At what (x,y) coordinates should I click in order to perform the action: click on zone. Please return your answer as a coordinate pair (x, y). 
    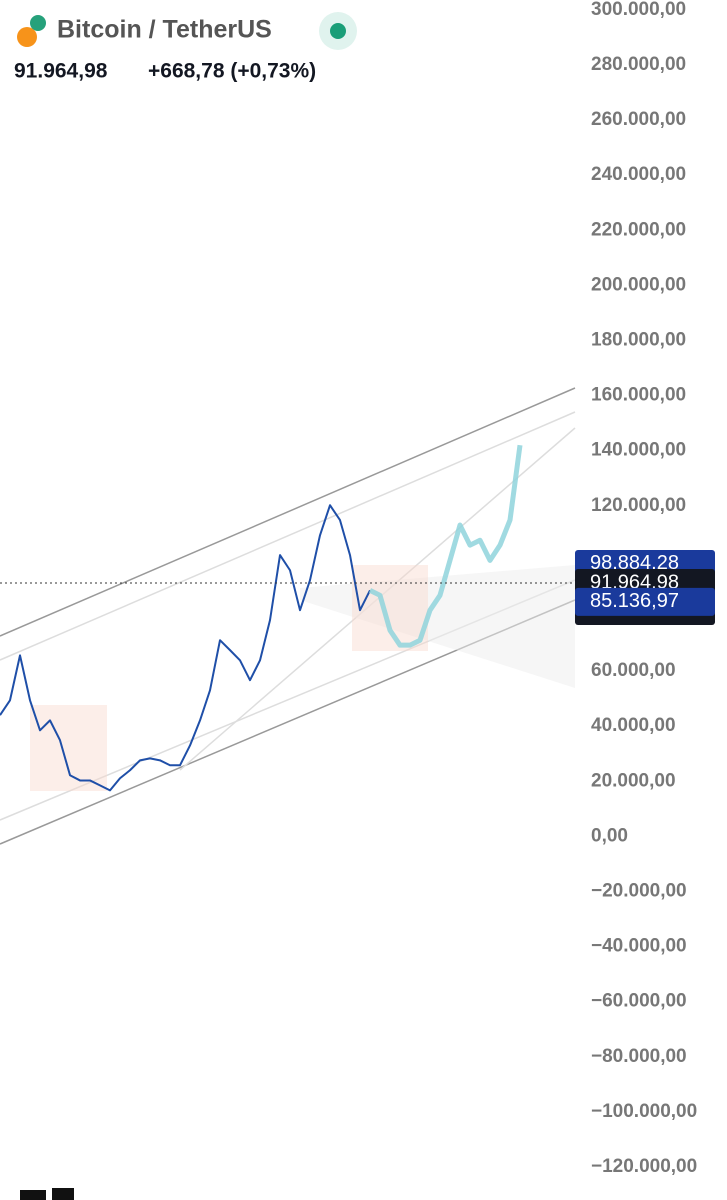
    Looking at the image, I should click on (437, 626).